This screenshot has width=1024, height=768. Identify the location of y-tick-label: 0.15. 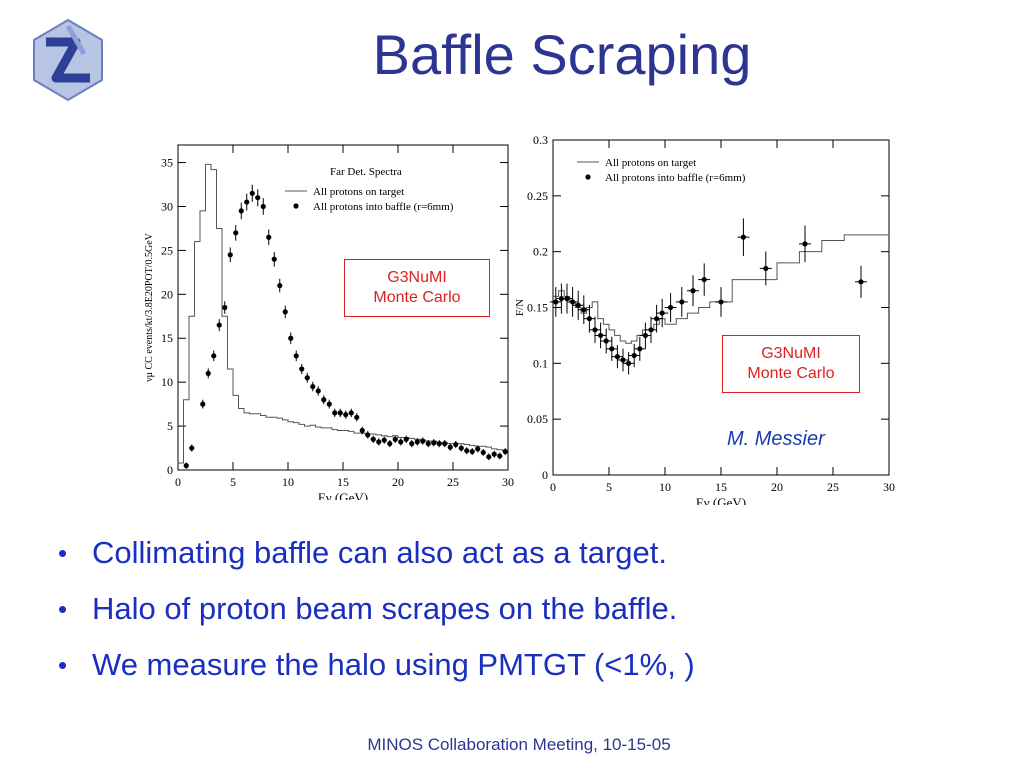
(537, 308).